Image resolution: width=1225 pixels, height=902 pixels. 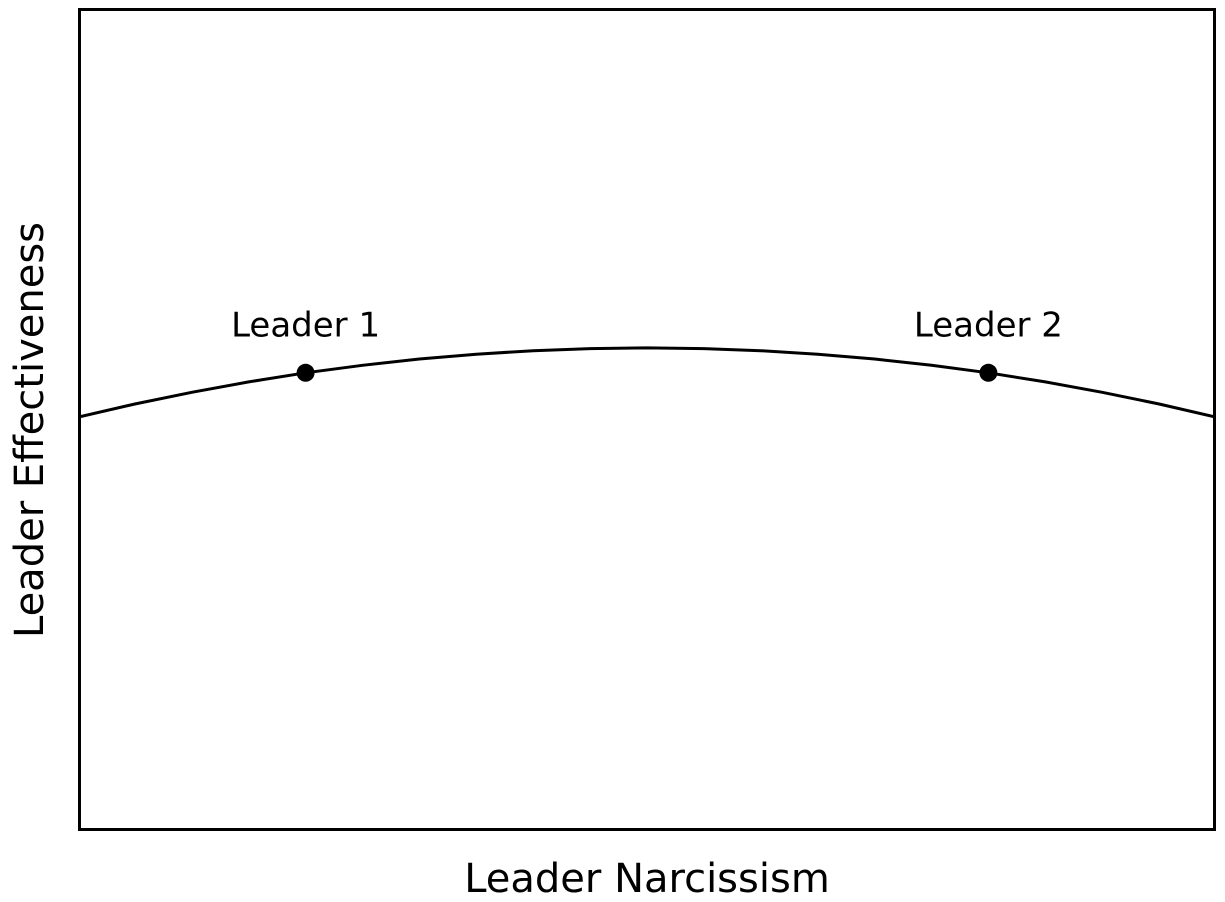 I want to click on leader-2-label: Leader 2, so click(x=988, y=325).